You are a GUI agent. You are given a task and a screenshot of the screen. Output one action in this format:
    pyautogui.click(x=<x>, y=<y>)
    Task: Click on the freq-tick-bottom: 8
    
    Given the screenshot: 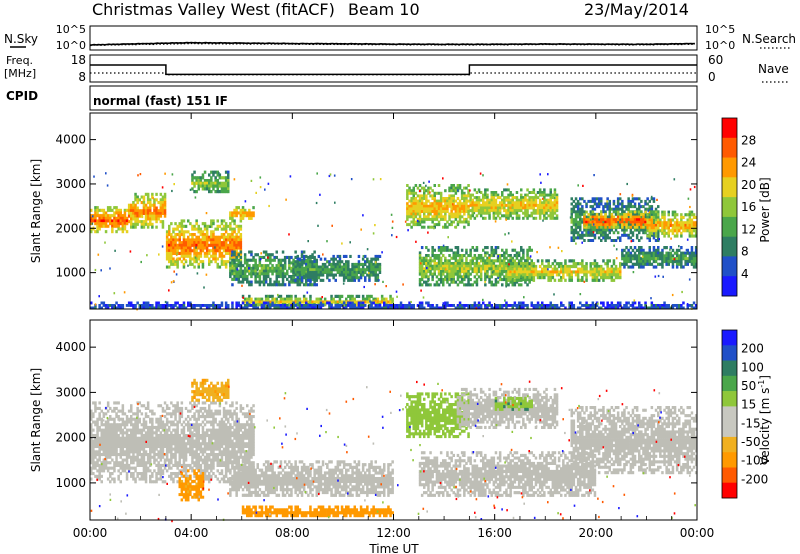 What is the action you would take?
    pyautogui.click(x=82, y=77)
    